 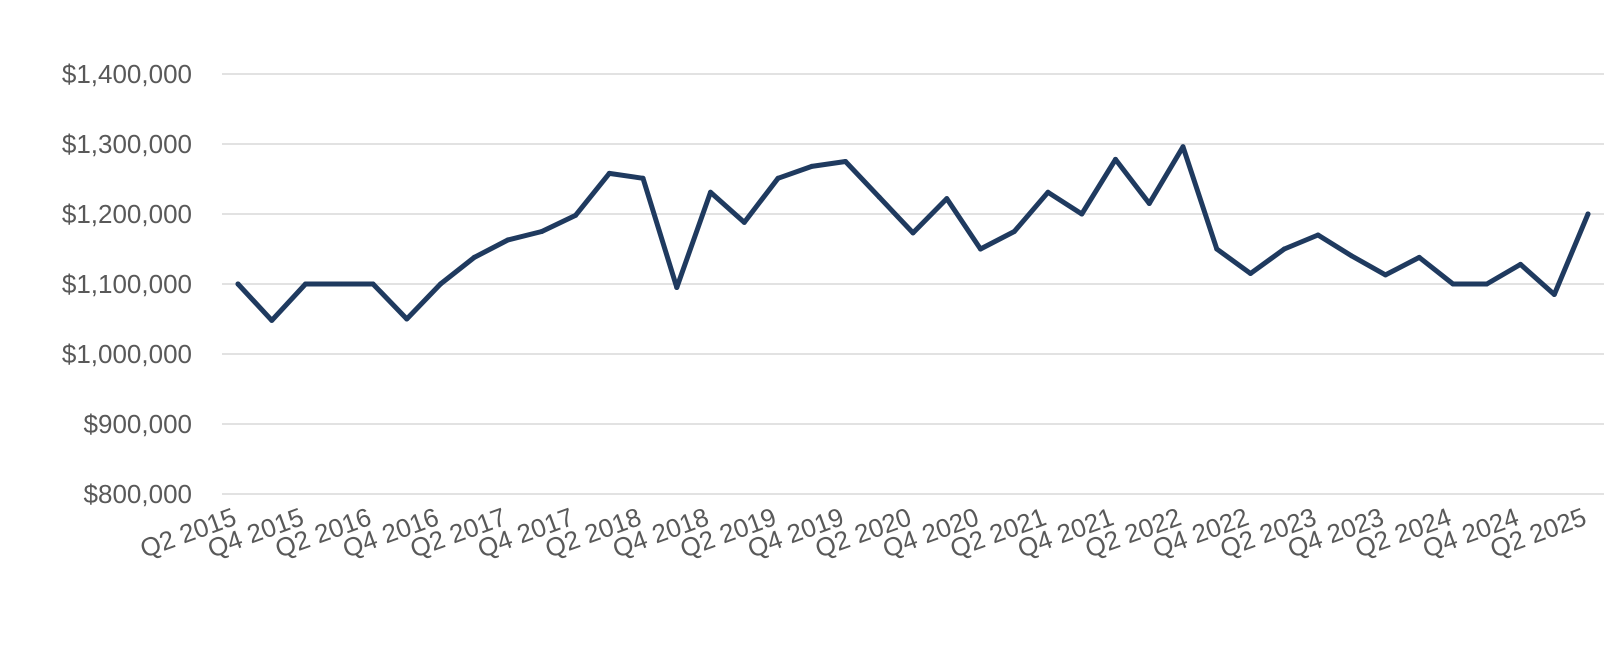 What do you see at coordinates (127, 144) in the screenshot?
I see `y-tick-label: $1,300,000` at bounding box center [127, 144].